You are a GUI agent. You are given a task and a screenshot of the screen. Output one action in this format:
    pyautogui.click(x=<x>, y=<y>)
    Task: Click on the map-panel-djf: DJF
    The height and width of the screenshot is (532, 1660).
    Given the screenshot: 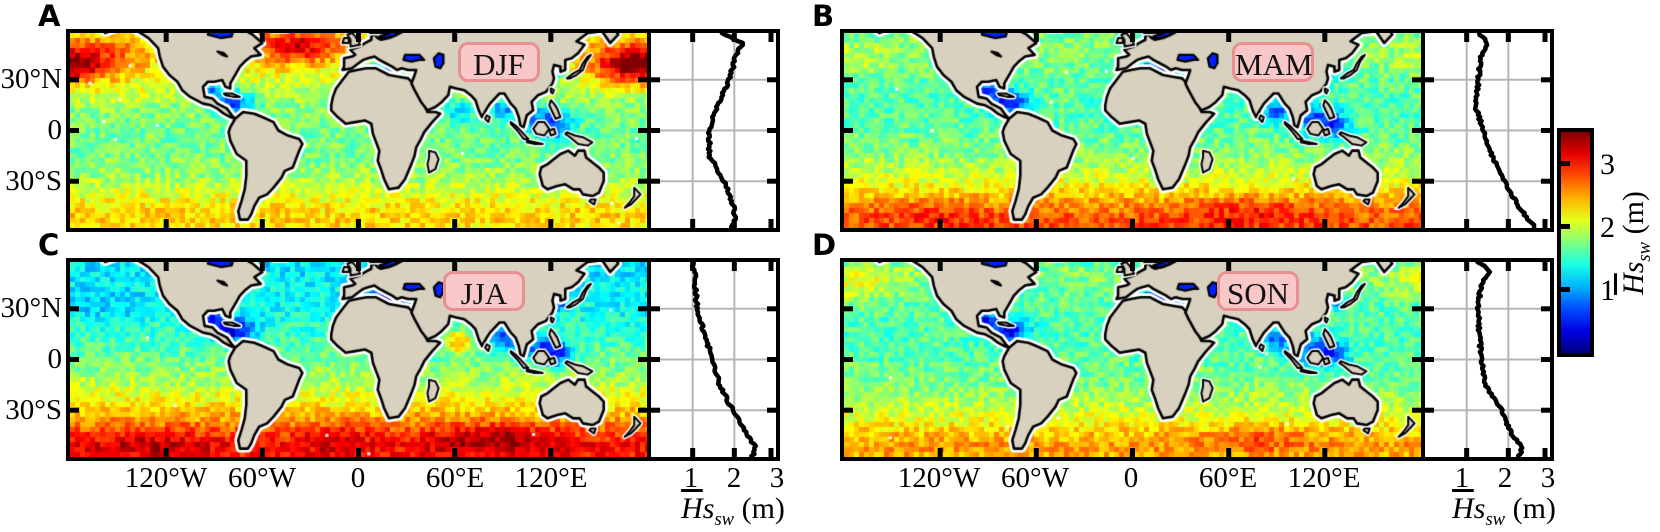 What is the action you would take?
    pyautogui.click(x=358, y=130)
    